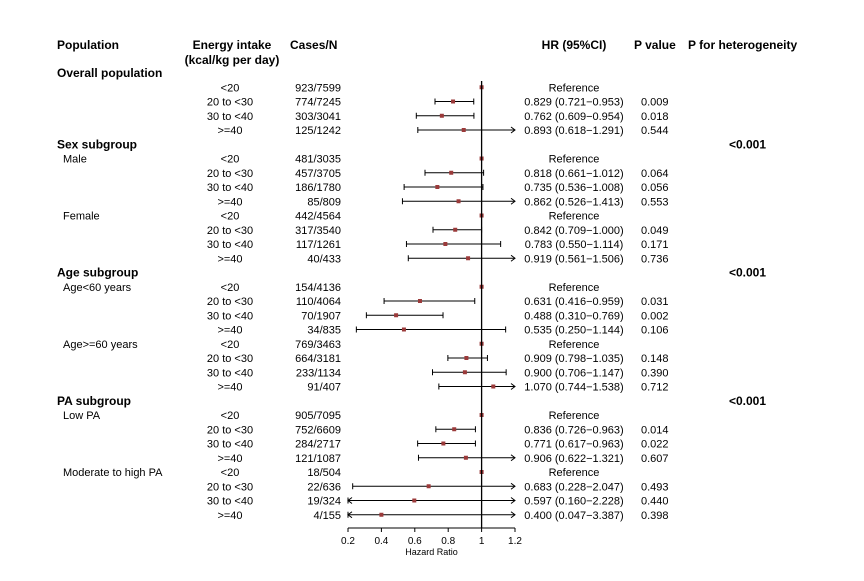 This screenshot has width=864, height=581. Describe the element at coordinates (94, 401) in the screenshot. I see `section-label: PA subgroup` at that location.